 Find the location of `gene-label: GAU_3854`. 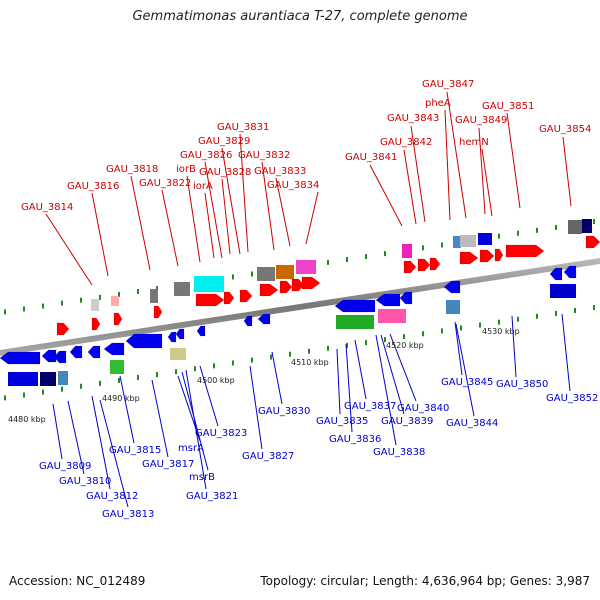

gene-label: GAU_3854 is located at coordinates (565, 129).